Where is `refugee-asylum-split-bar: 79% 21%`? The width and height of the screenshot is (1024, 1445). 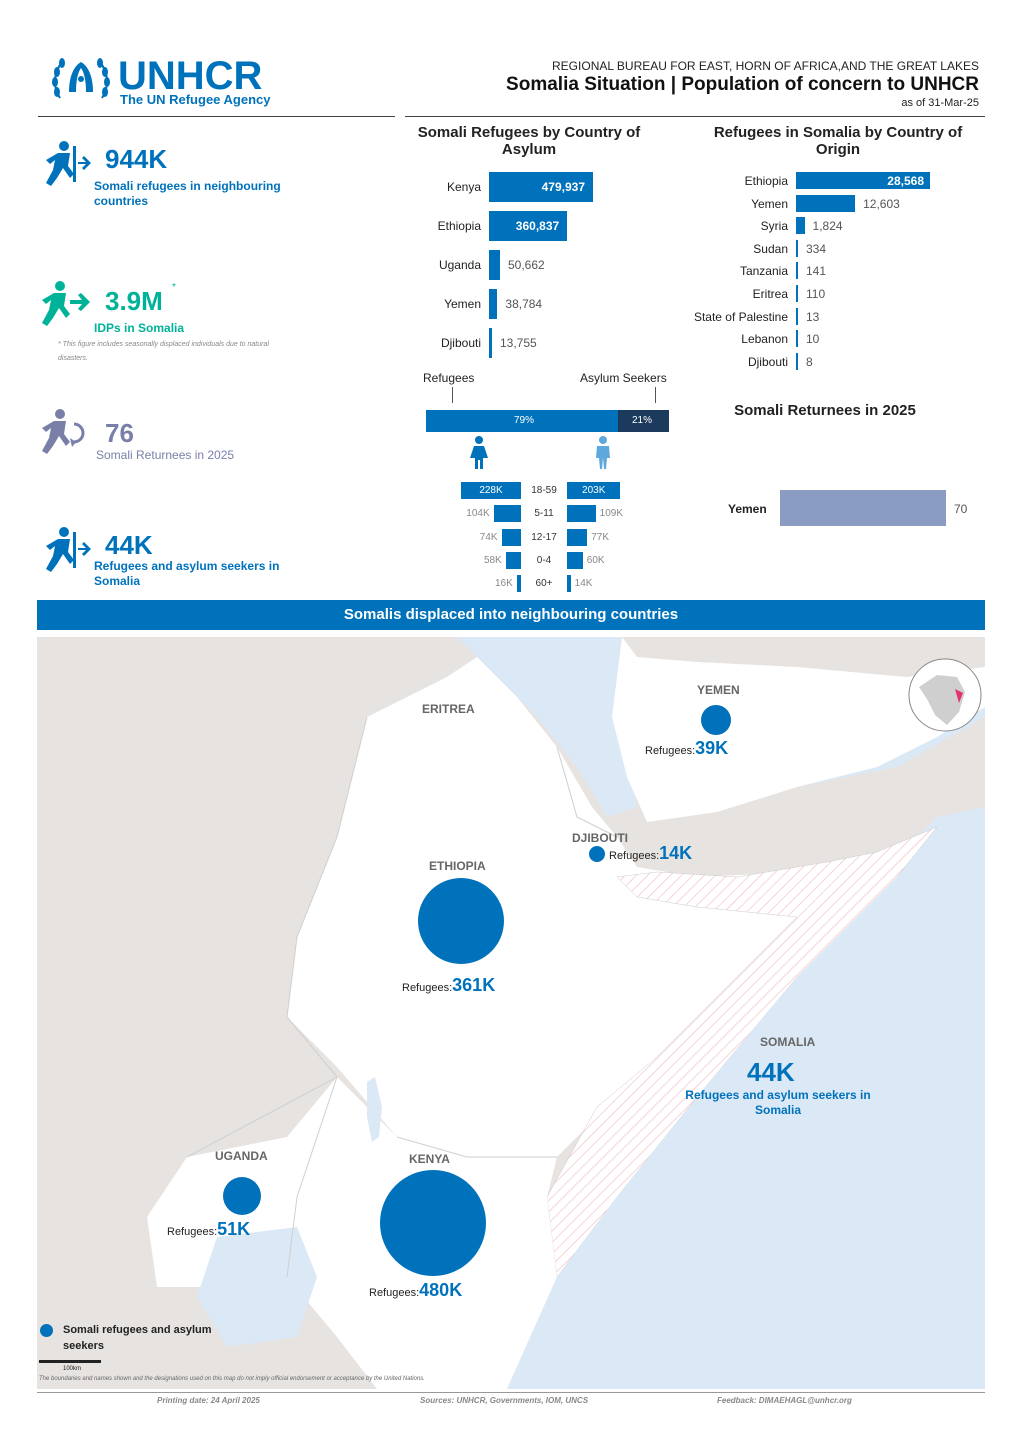 refugee-asylum-split-bar: 79% 21% is located at coordinates (547, 421).